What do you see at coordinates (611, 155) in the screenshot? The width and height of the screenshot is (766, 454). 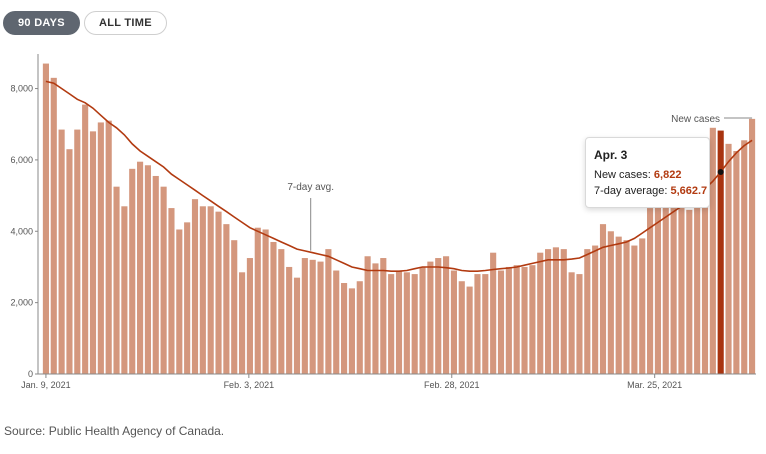 I see `tooltip-date: Apr. 3` at bounding box center [611, 155].